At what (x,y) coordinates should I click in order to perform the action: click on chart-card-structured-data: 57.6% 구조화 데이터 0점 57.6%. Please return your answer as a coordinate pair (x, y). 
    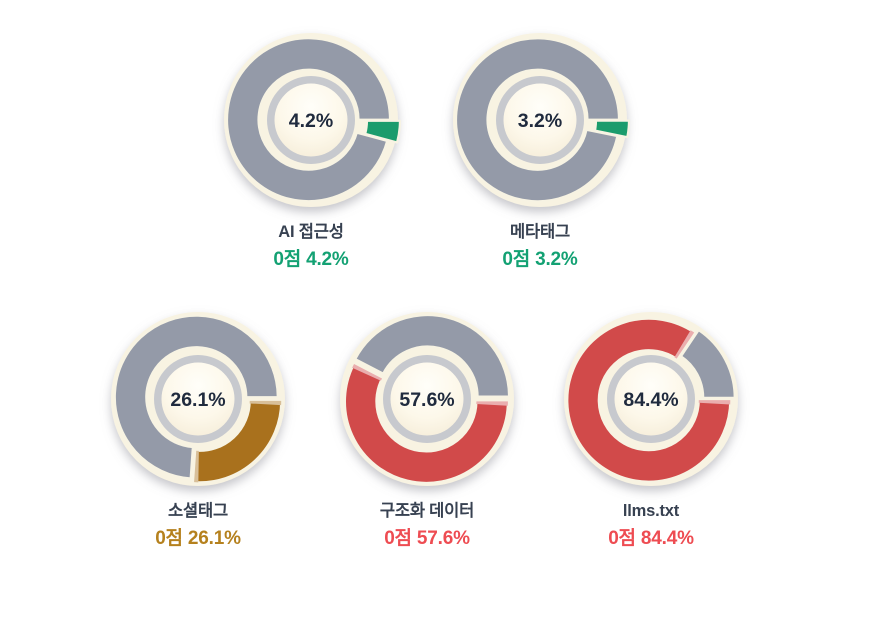
    Looking at the image, I should click on (427, 422).